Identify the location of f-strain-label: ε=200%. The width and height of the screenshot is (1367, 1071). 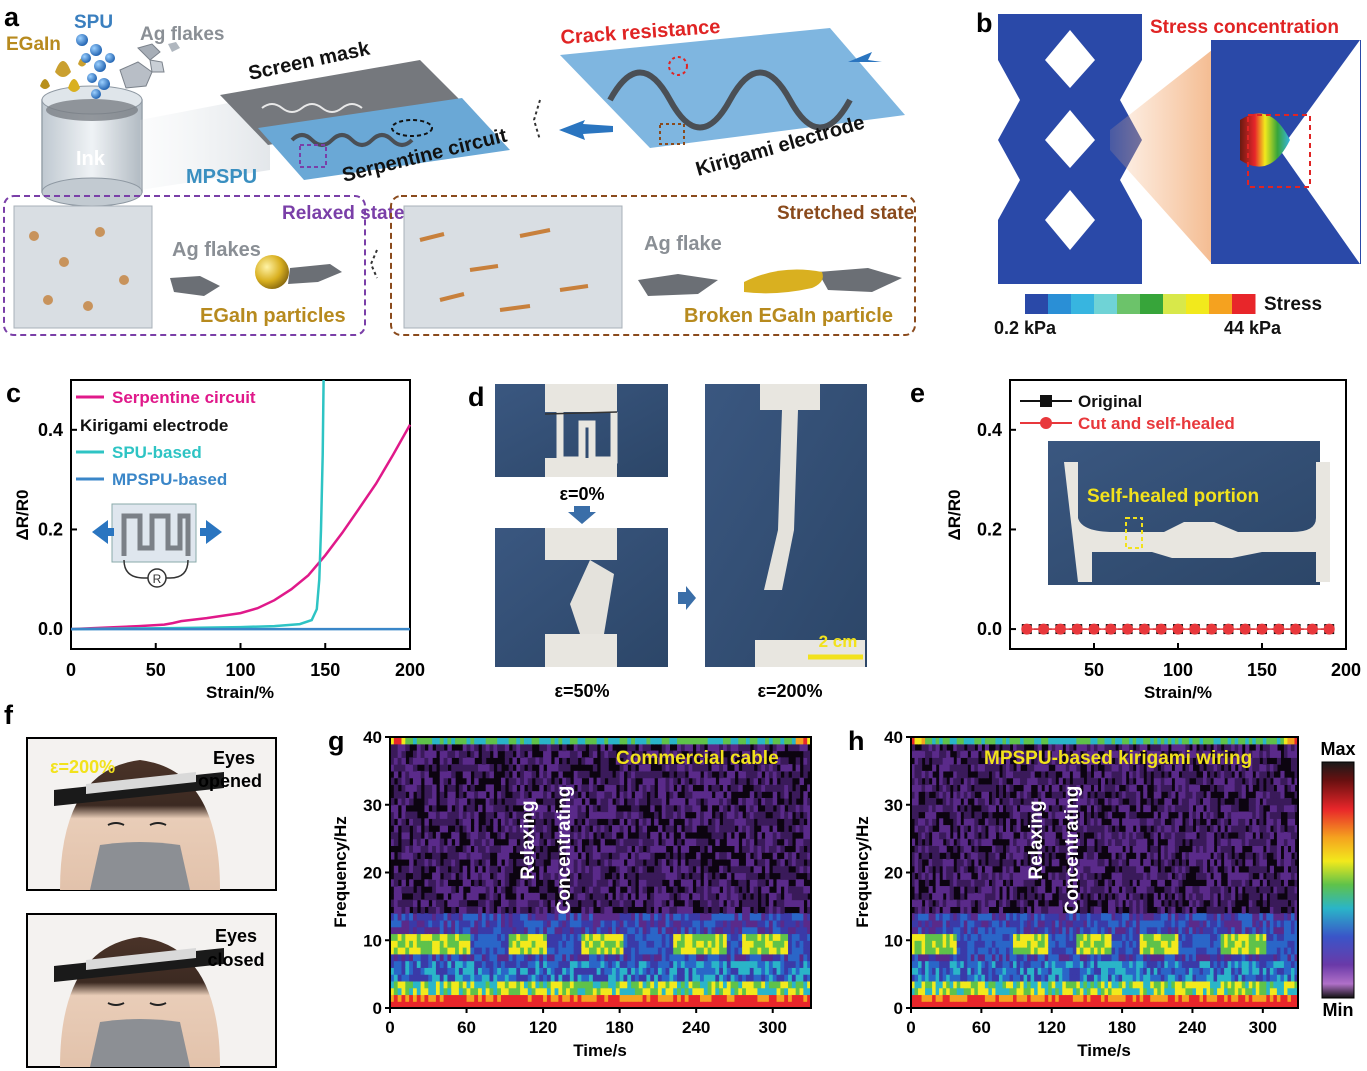
(82, 767).